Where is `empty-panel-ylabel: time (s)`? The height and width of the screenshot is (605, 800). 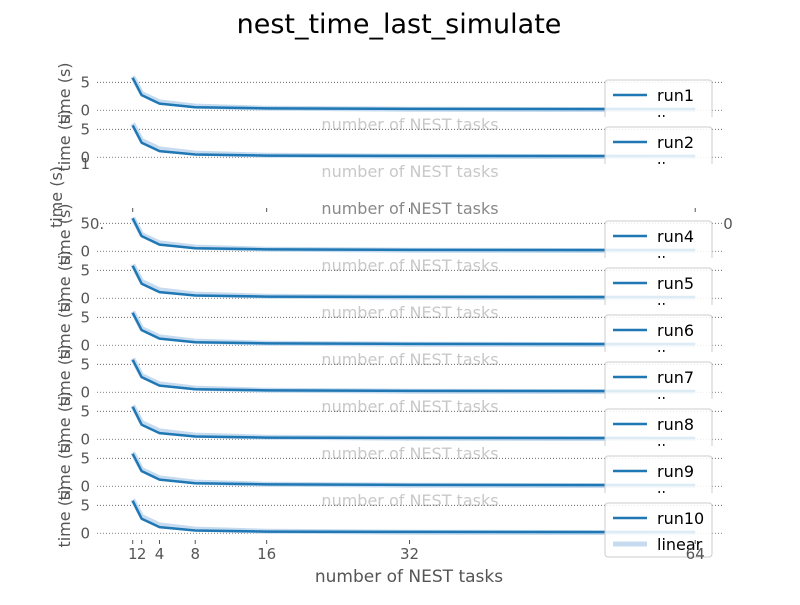
empty-panel-ylabel: time (s) is located at coordinates (56, 197).